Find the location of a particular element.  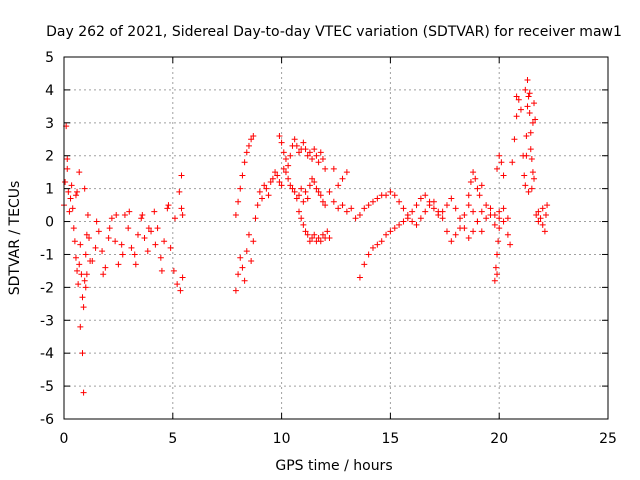

series-seg-f is located at coordinates (542, 218).